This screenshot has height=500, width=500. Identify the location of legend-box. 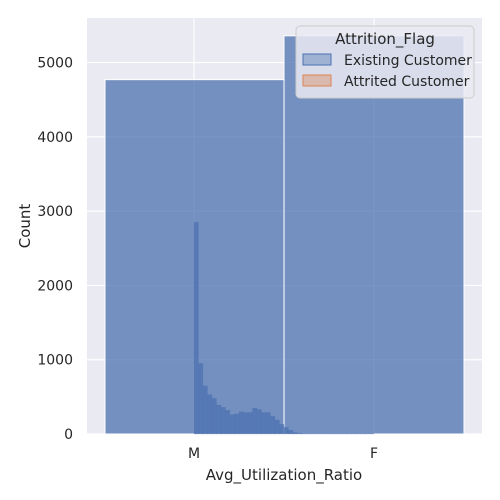
(385, 62).